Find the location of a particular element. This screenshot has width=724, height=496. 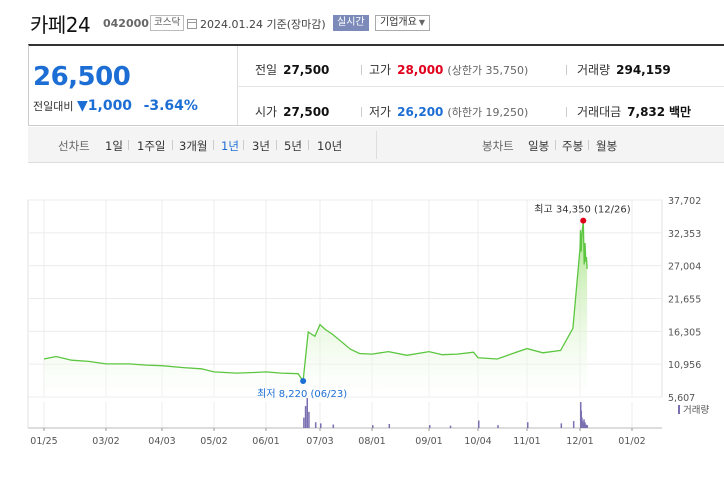

tab-5y: 5년 is located at coordinates (293, 146).